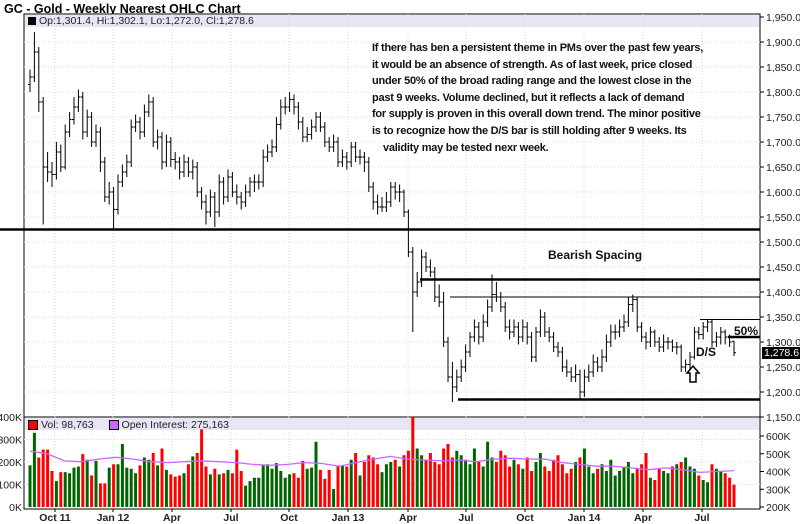 The height and width of the screenshot is (524, 800). What do you see at coordinates (778, 455) in the screenshot?
I see `oi-y-tick-label: 500K` at bounding box center [778, 455].